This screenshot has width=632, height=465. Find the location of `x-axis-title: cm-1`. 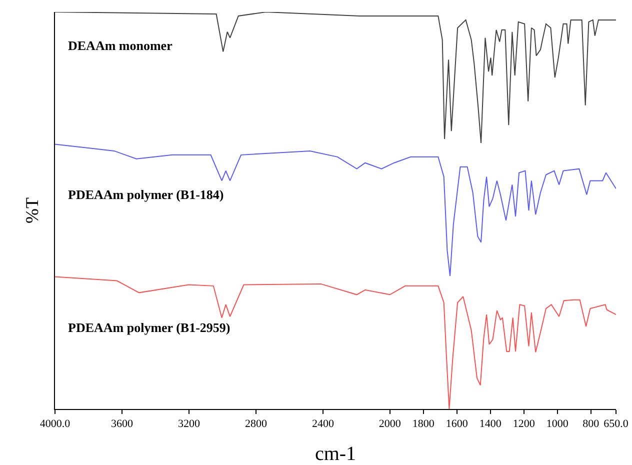

x-axis-title: cm-1 is located at coordinates (335, 454).